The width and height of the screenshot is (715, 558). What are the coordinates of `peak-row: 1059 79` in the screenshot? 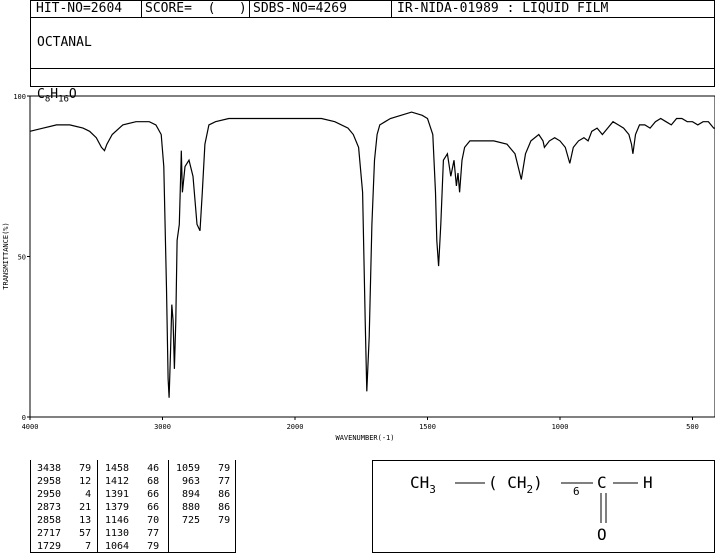 It's located at (203, 468).